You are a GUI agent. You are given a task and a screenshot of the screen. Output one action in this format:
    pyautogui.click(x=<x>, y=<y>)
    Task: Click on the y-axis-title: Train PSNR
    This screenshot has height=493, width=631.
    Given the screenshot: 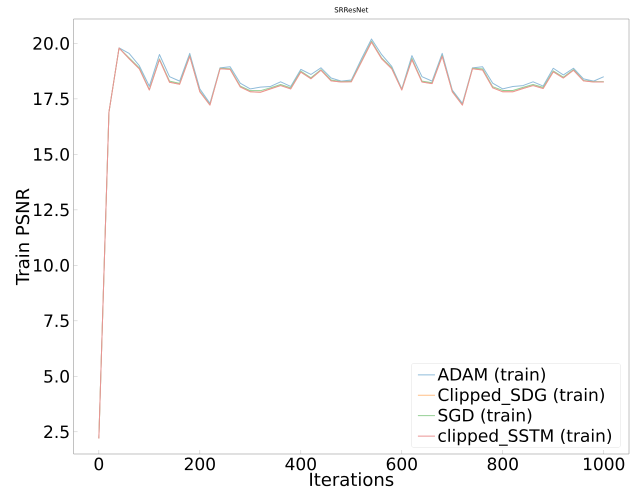 What is the action you would take?
    pyautogui.click(x=22, y=237)
    